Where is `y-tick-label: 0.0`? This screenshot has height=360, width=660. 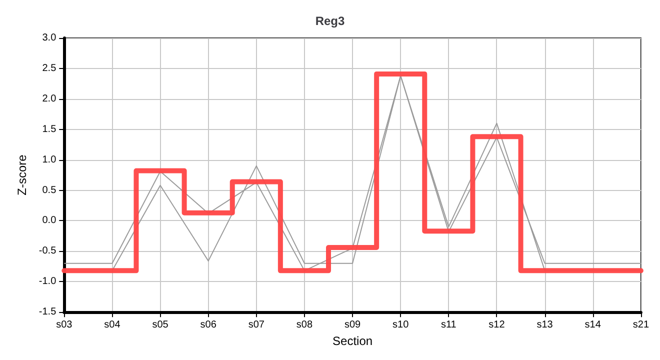 y-tick-label: 0.0 is located at coordinates (49, 220).